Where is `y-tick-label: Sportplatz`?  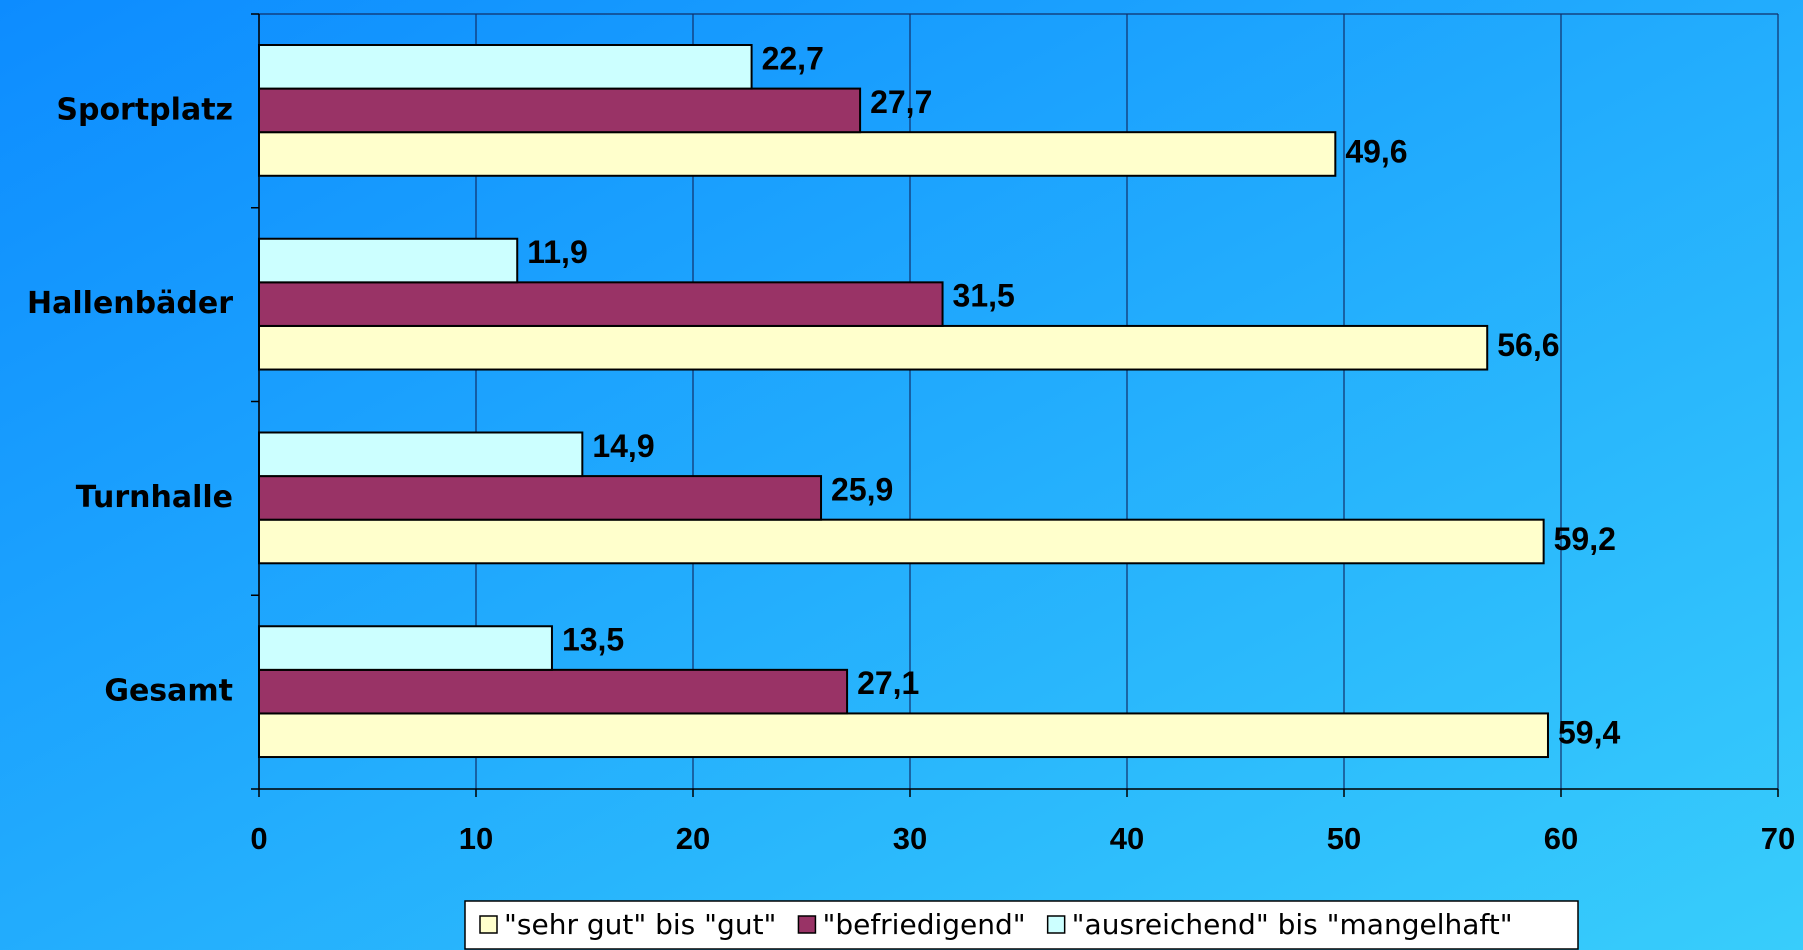 y-tick-label: Sportplatz is located at coordinates (144, 109).